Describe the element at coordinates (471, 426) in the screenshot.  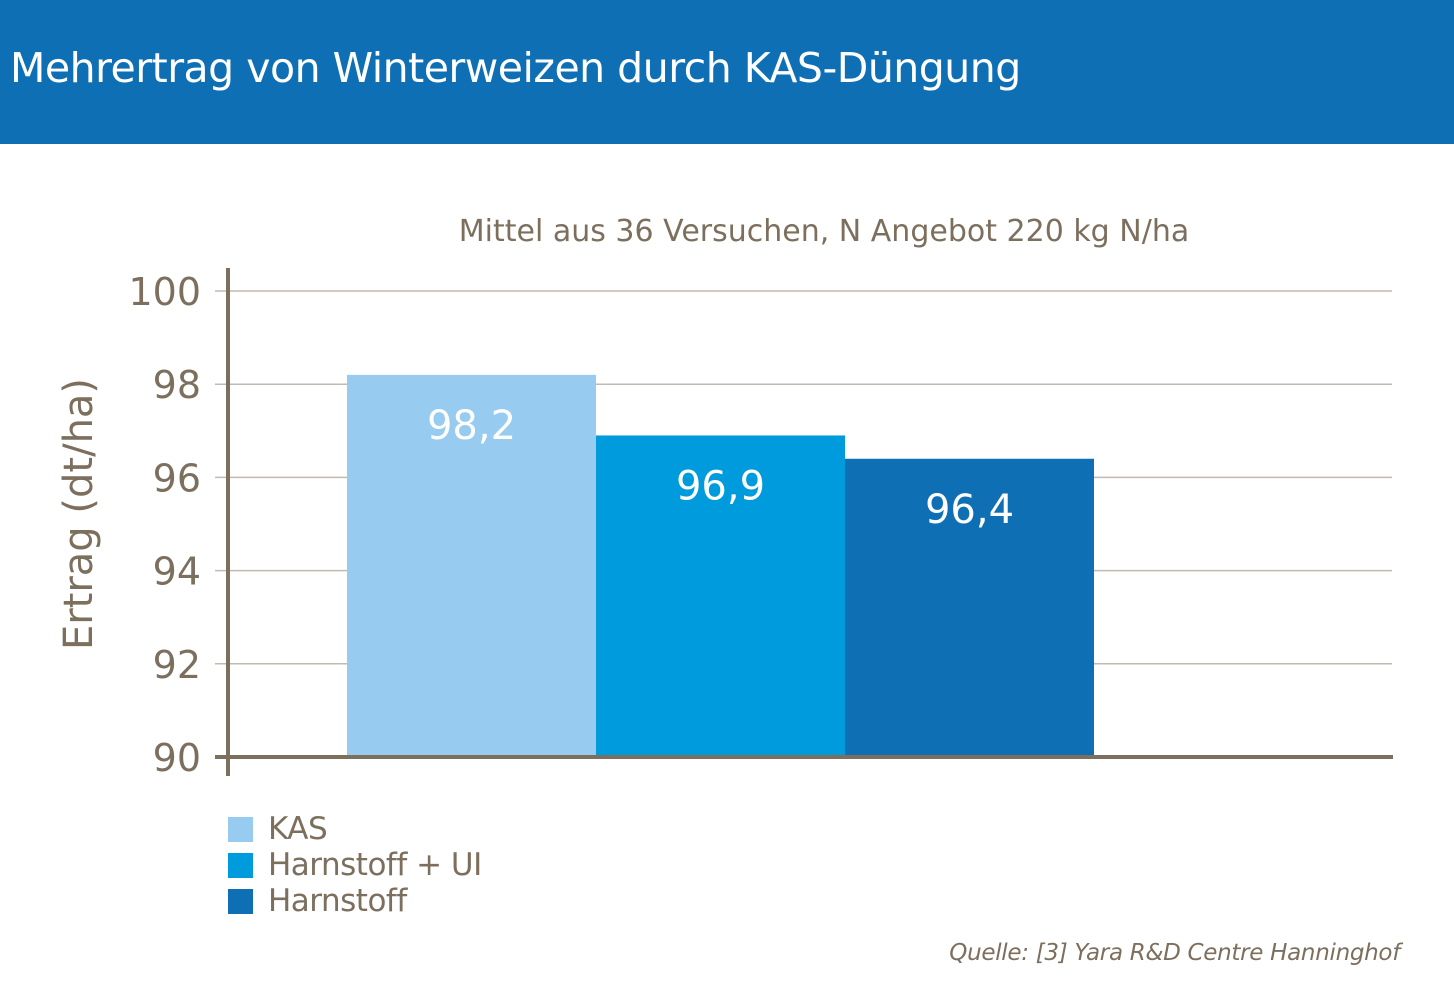
I see `data-label: 98,2` at that location.